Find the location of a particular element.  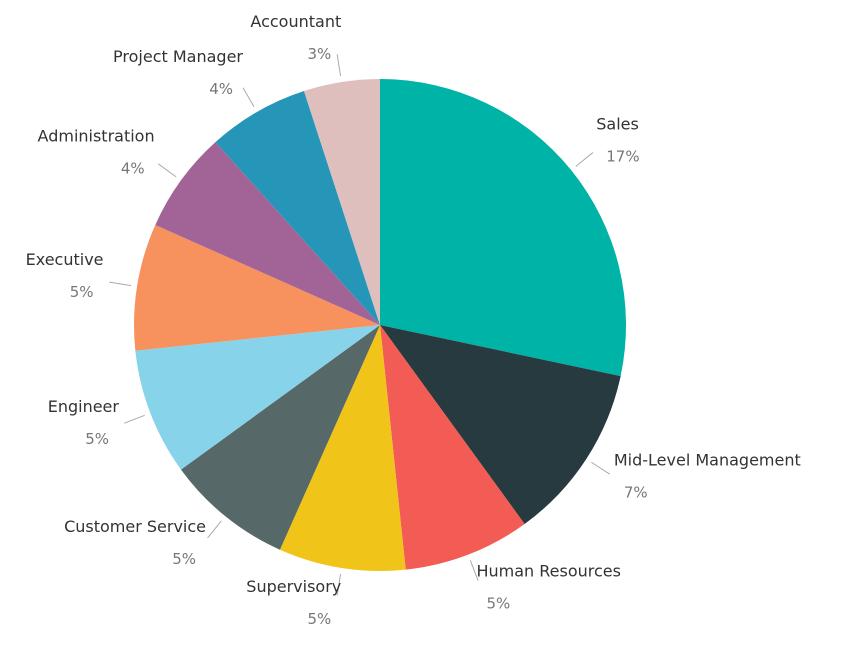

slice-value-label: 3% is located at coordinates (319, 54).